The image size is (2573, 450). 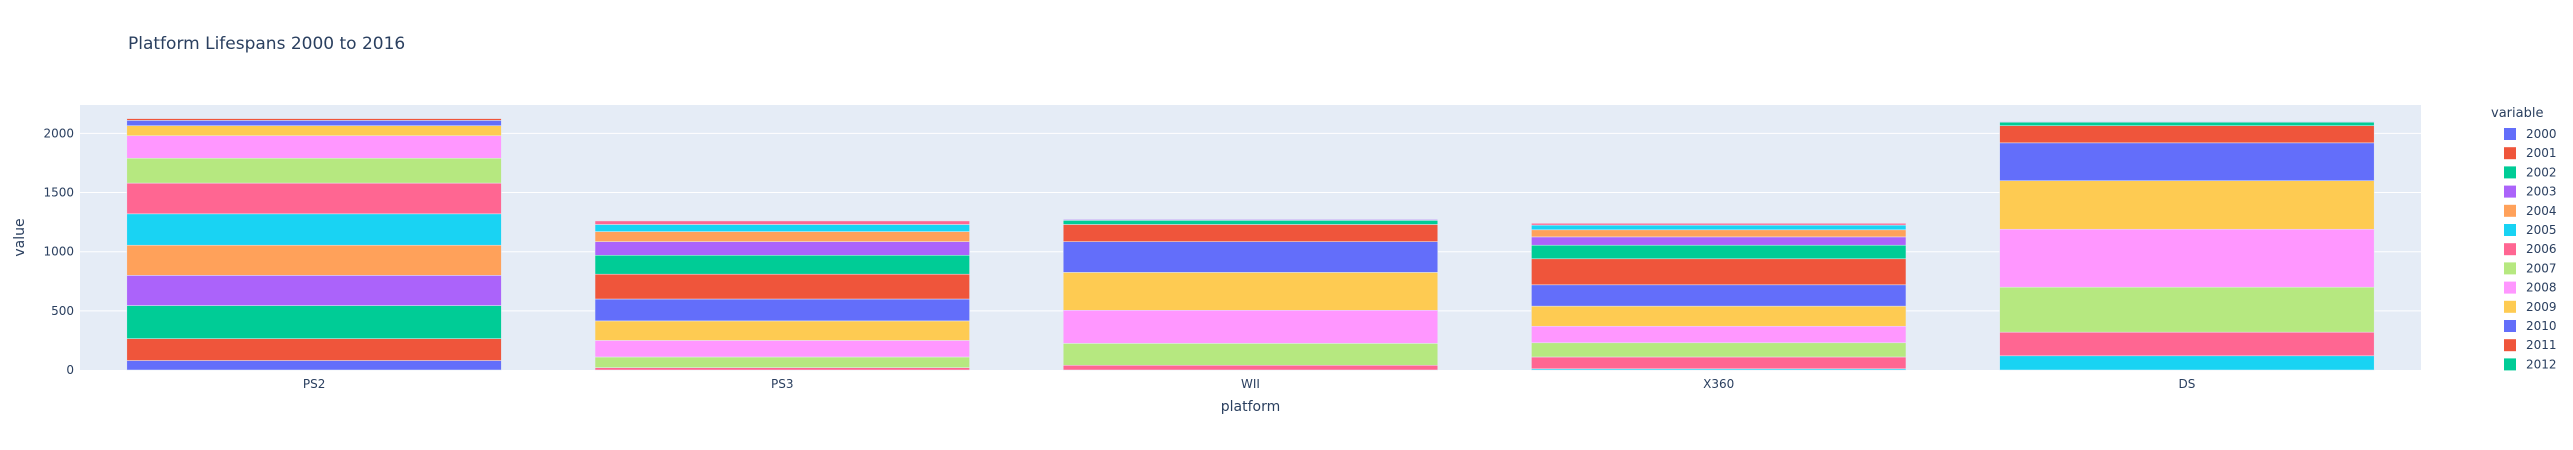 I want to click on x-tick-label: DS, so click(x=2186, y=384).